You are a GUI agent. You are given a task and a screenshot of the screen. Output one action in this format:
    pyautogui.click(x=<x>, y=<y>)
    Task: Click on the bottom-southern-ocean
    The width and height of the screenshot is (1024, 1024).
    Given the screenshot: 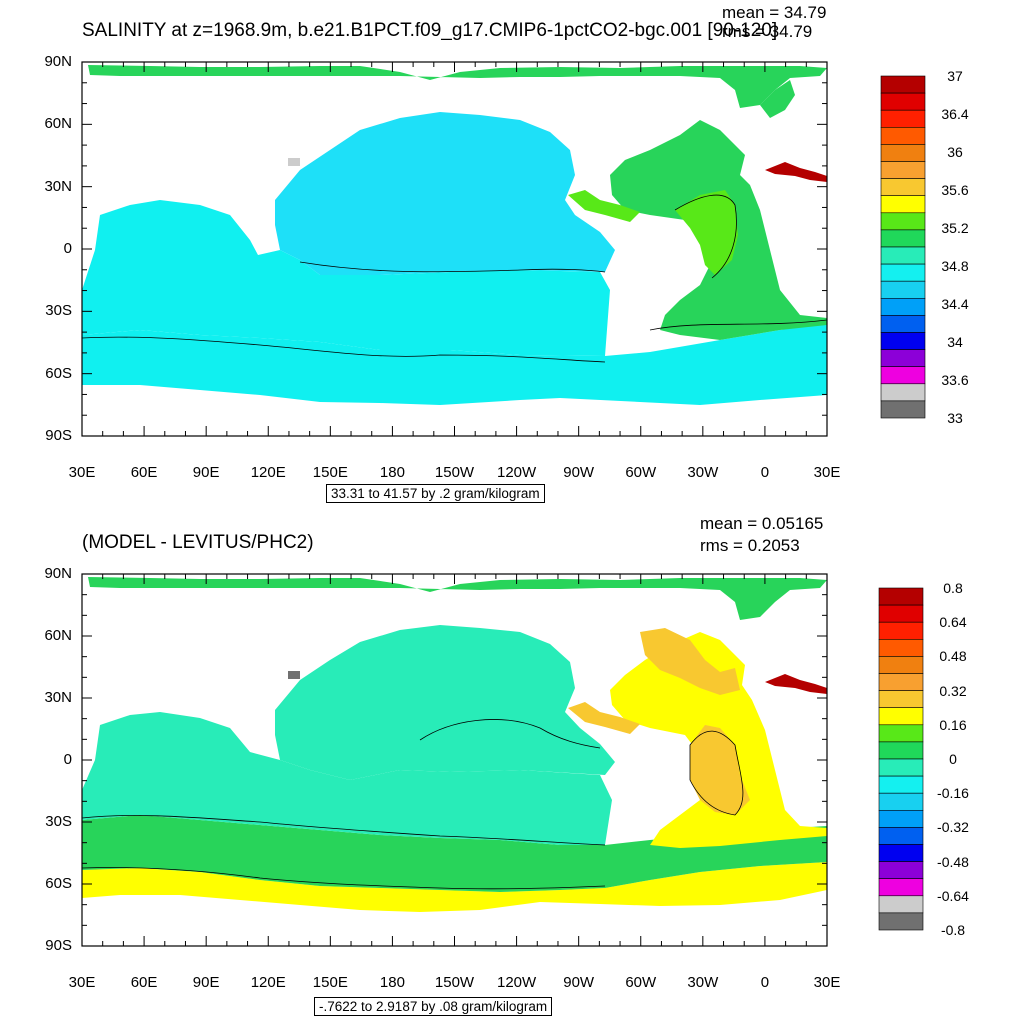 What is the action you would take?
    pyautogui.click(x=454, y=853)
    